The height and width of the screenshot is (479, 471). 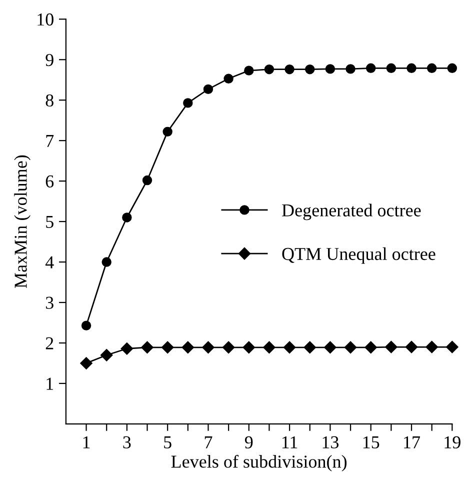 What do you see at coordinates (259, 463) in the screenshot?
I see `x-axis-title: Levels of subdivision(n)` at bounding box center [259, 463].